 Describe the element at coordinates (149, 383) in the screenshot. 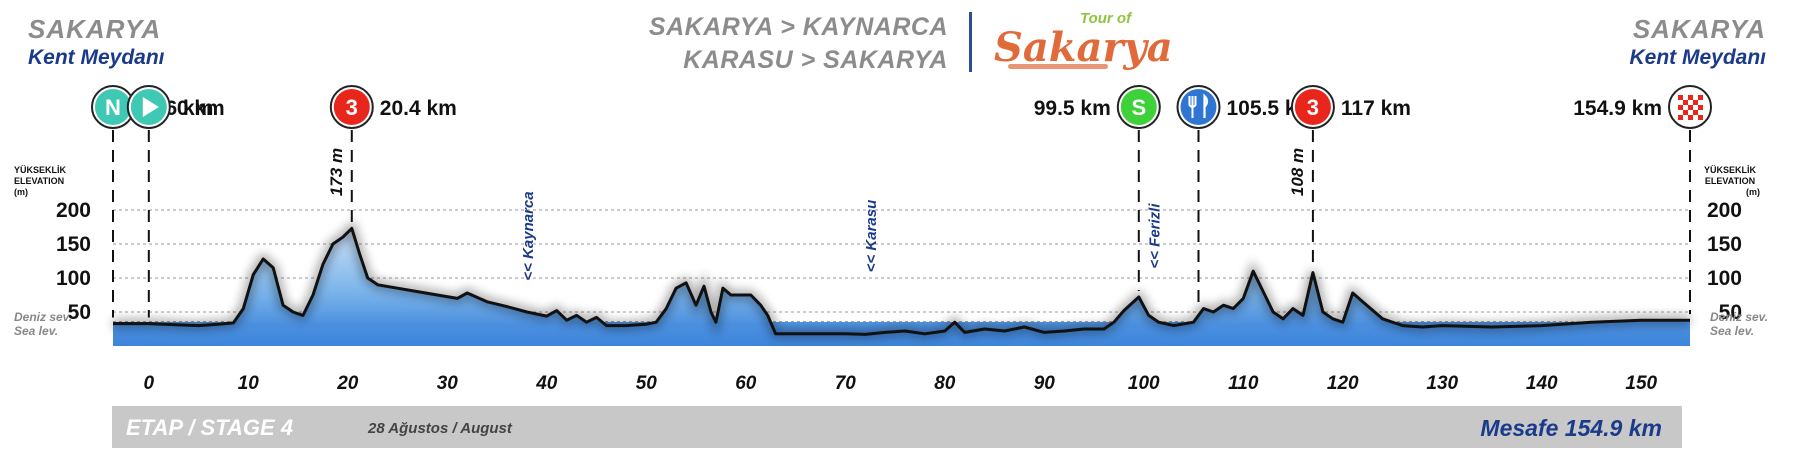

I see `x-tick-label: 0` at that location.